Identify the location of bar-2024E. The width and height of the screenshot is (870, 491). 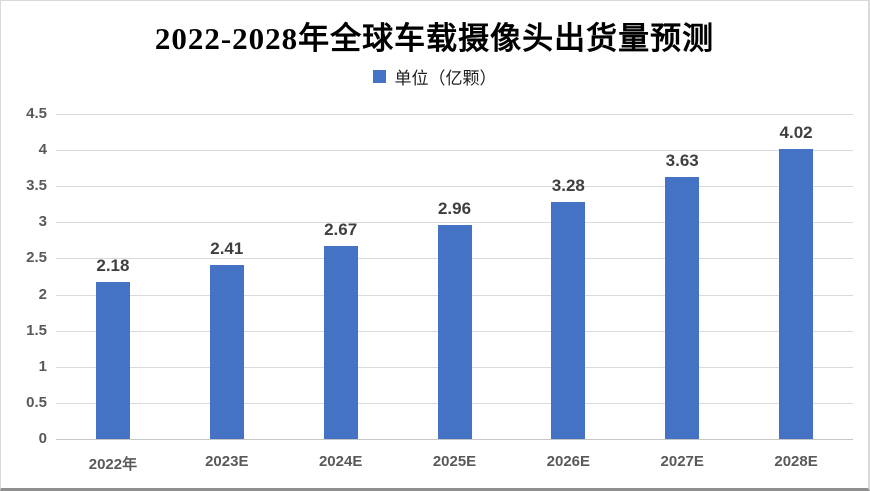
(340, 342).